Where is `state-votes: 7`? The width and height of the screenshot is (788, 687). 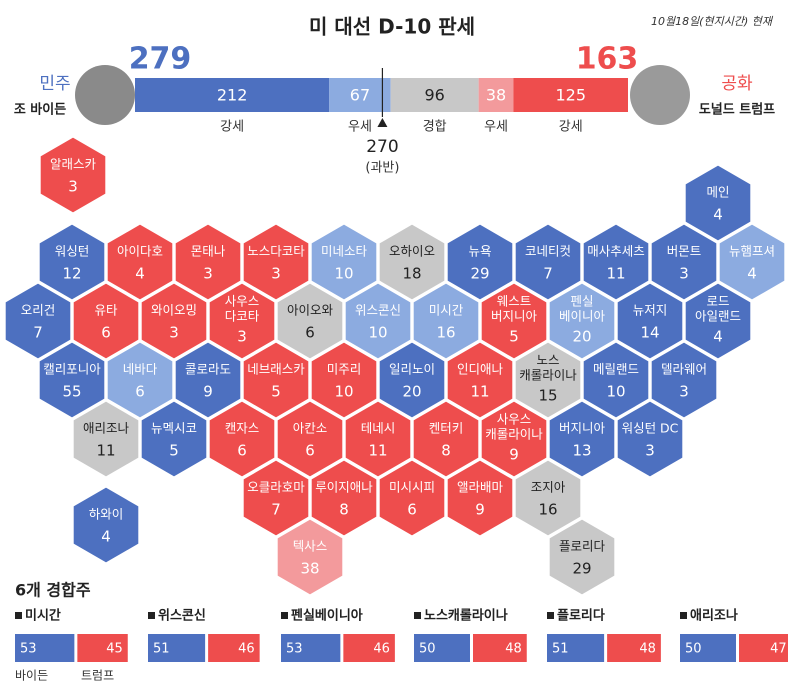
state-votes: 7 is located at coordinates (38, 333).